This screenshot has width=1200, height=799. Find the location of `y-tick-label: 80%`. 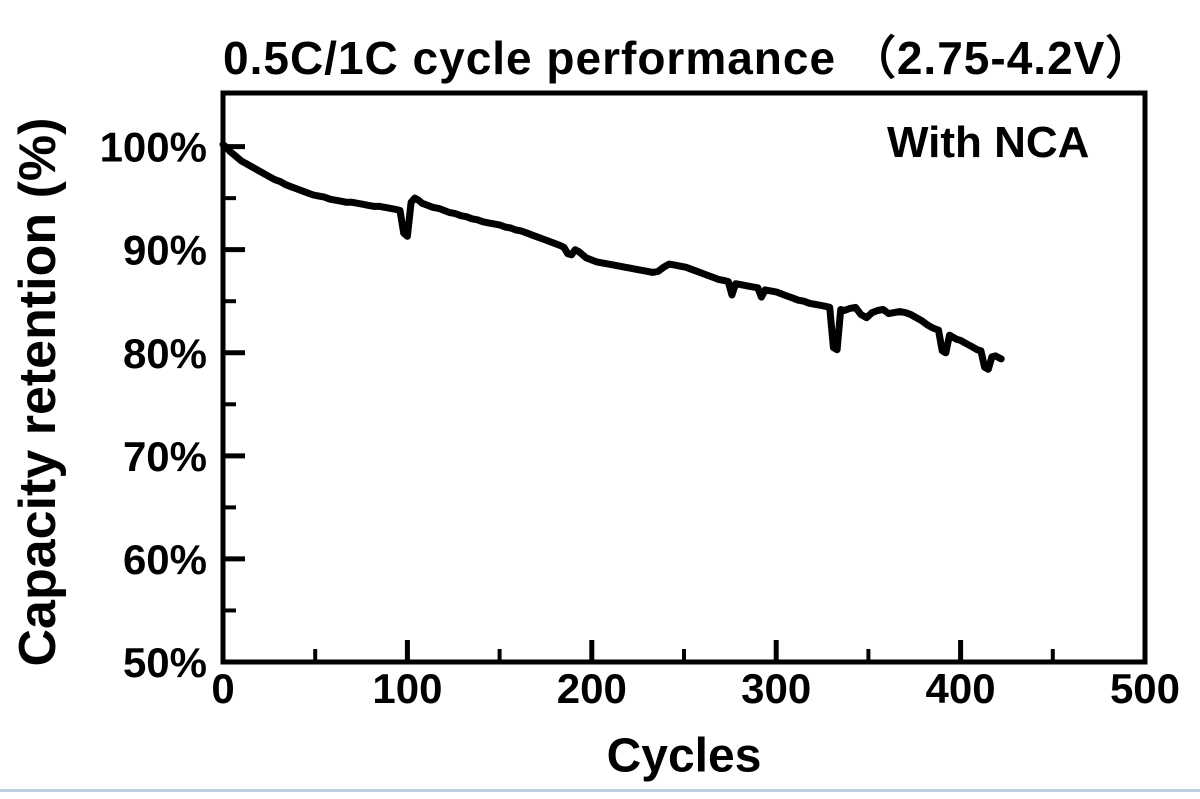

y-tick-label: 80% is located at coordinates (165, 353).